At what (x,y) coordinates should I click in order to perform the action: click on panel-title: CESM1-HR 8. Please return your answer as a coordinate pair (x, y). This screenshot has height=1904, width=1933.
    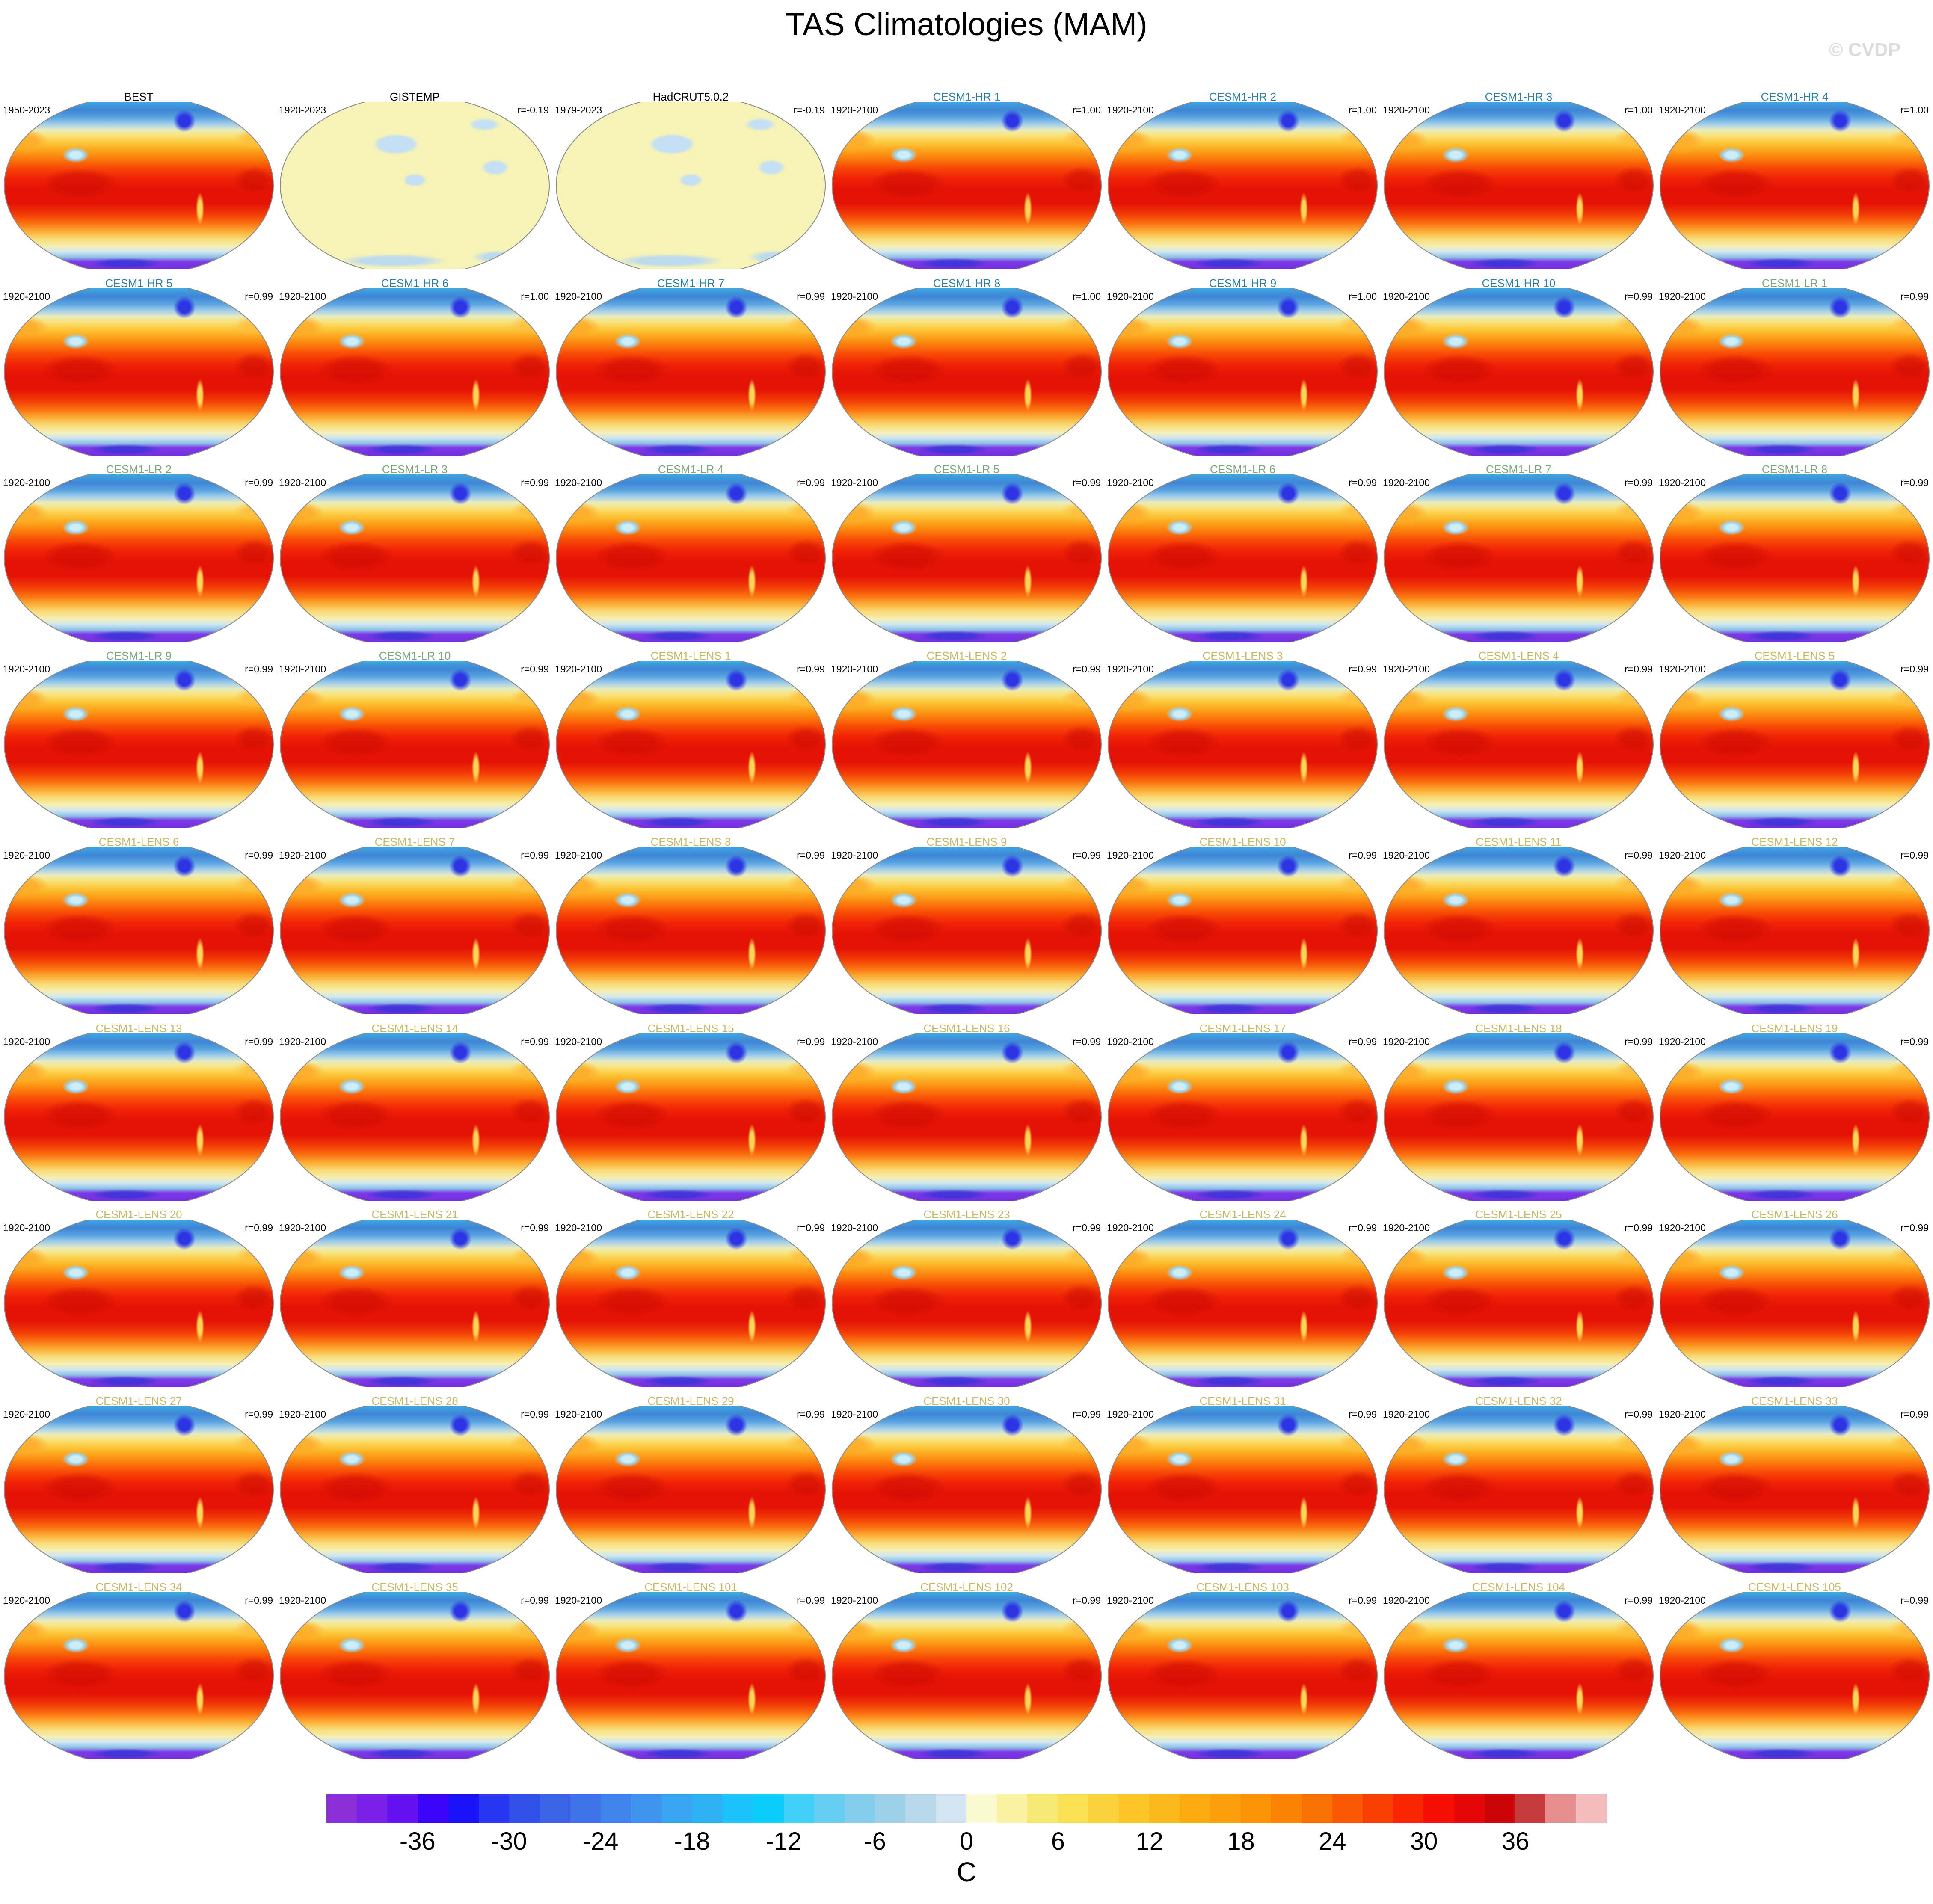
    Looking at the image, I should click on (967, 283).